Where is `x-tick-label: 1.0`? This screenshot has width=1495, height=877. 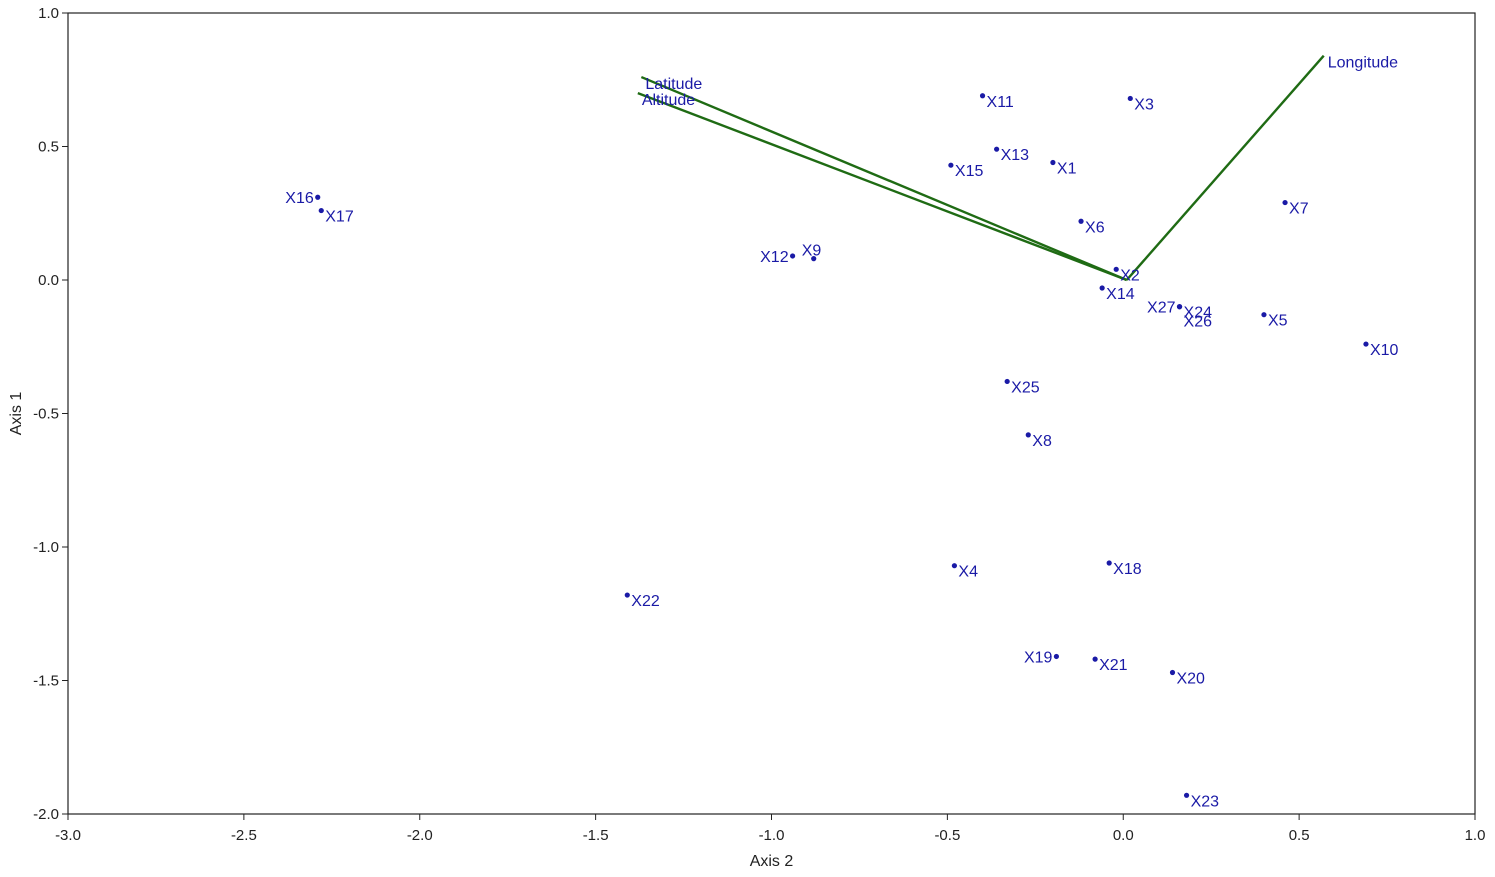
x-tick-label: 1.0 is located at coordinates (1475, 835).